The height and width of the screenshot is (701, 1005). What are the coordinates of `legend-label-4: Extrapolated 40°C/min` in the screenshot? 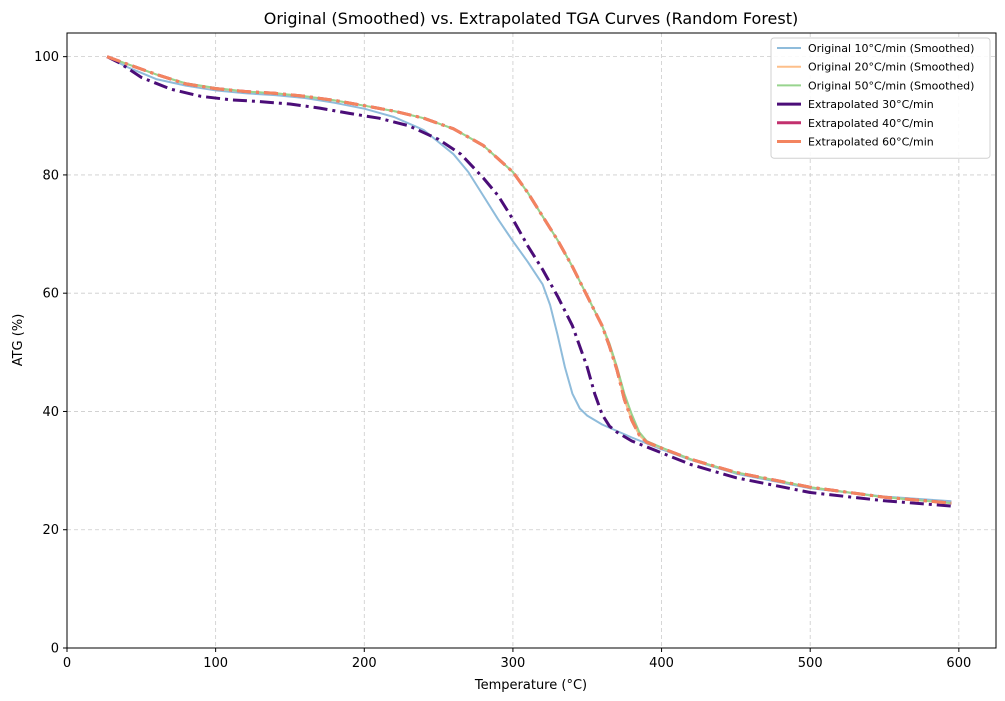 It's located at (871, 123).